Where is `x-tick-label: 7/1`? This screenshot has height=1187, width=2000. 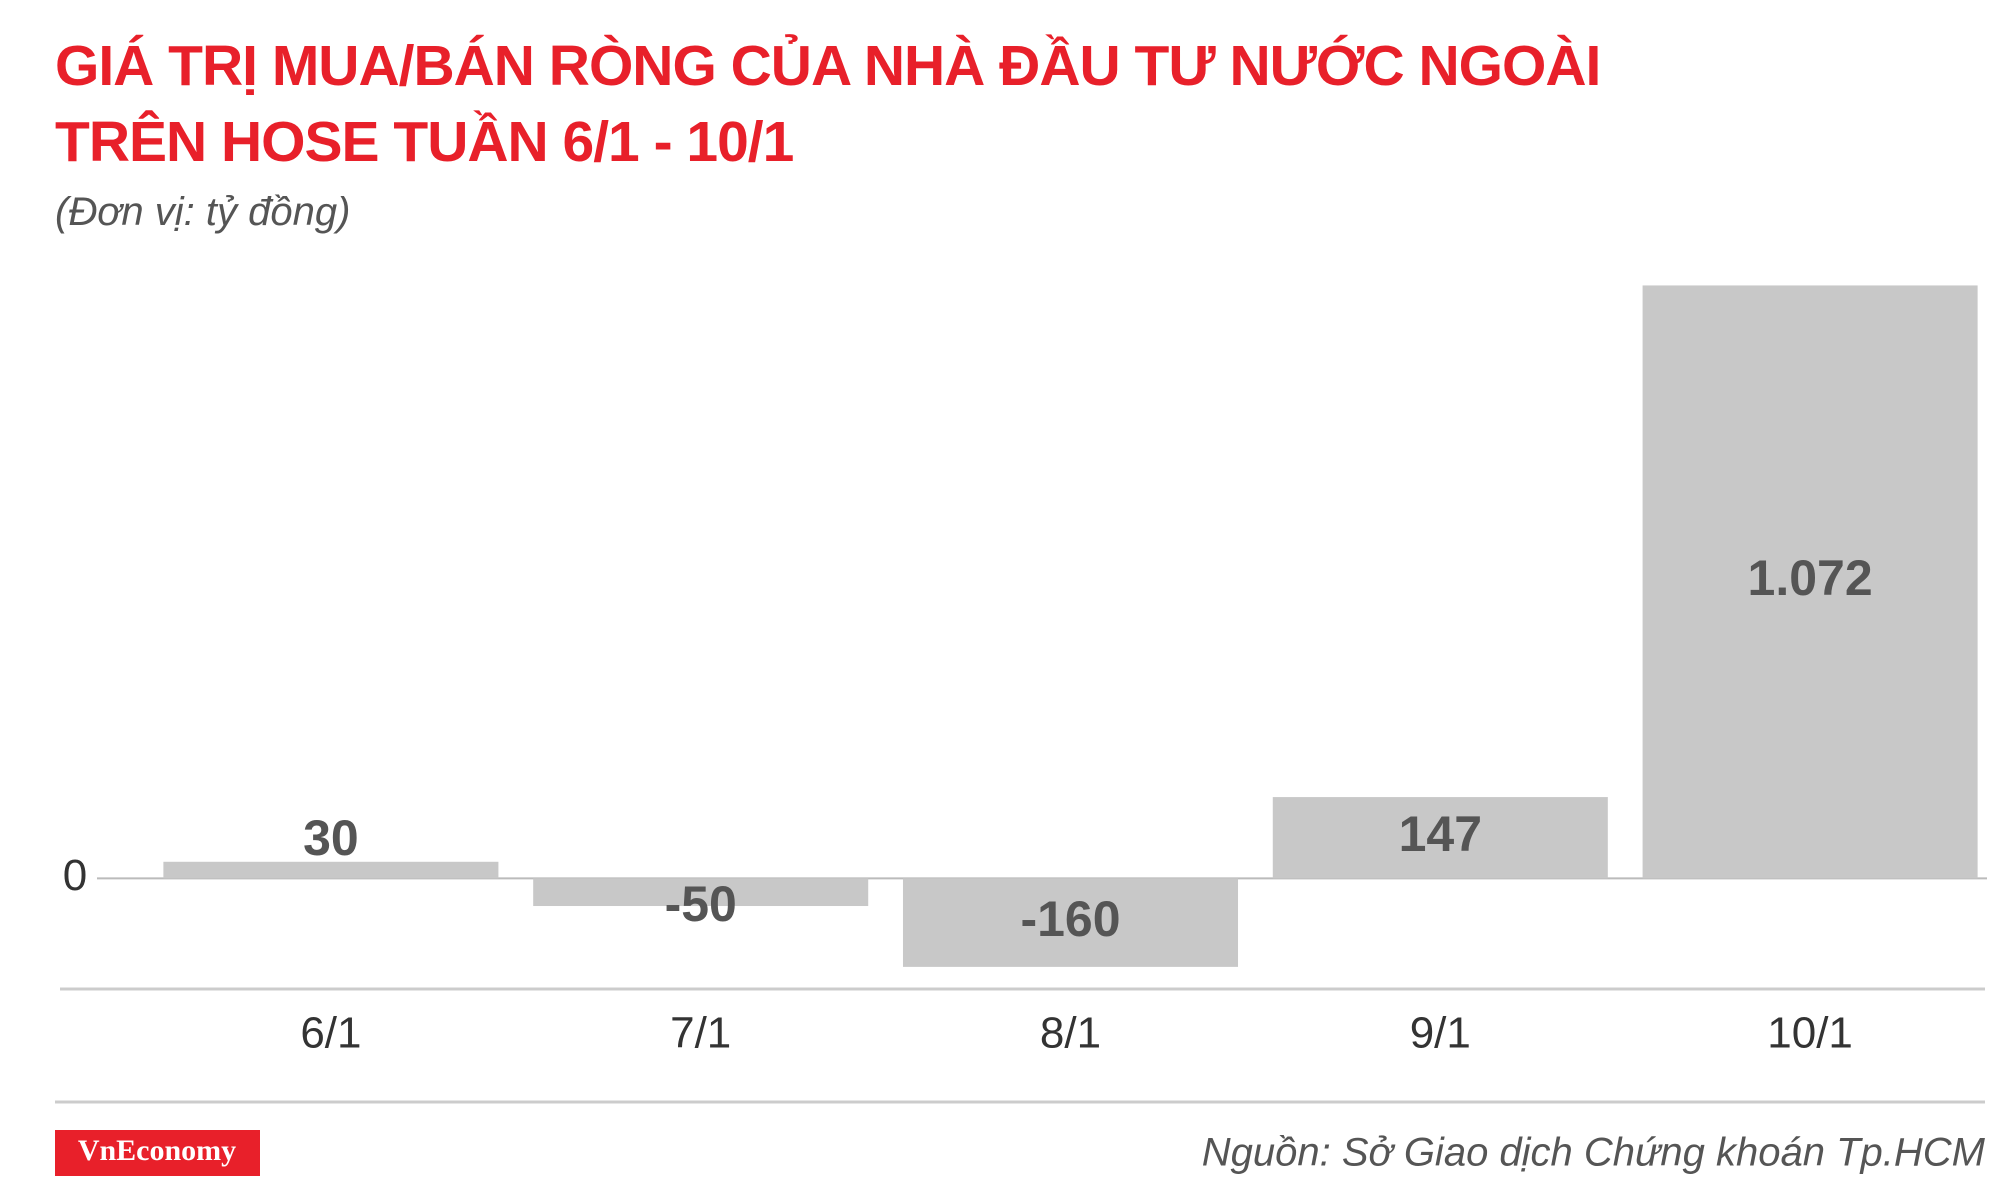 x-tick-label: 7/1 is located at coordinates (700, 1033).